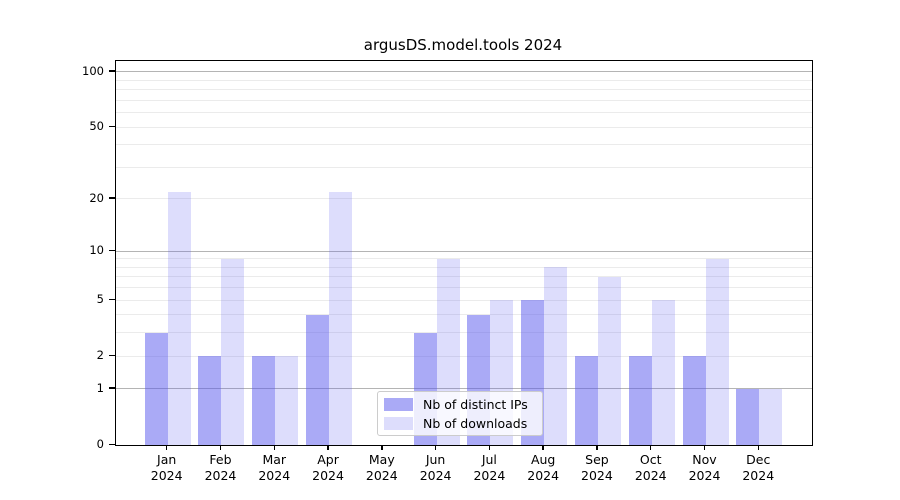  I want to click on legend-entry-downloads: Nb of downloads, so click(460, 423).